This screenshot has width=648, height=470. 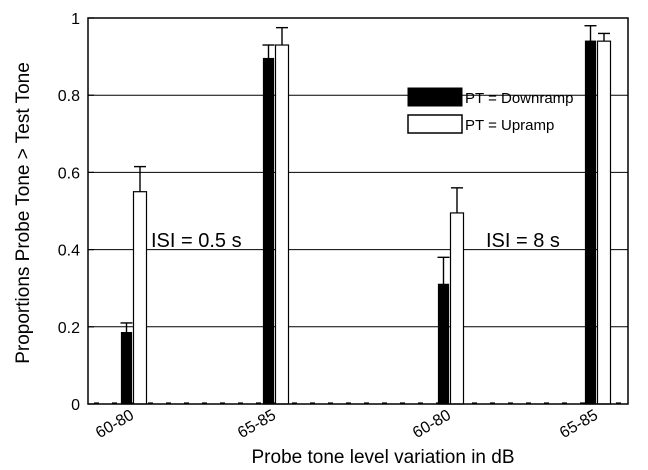 I want to click on y-tick-label: 0.2, so click(x=69, y=328).